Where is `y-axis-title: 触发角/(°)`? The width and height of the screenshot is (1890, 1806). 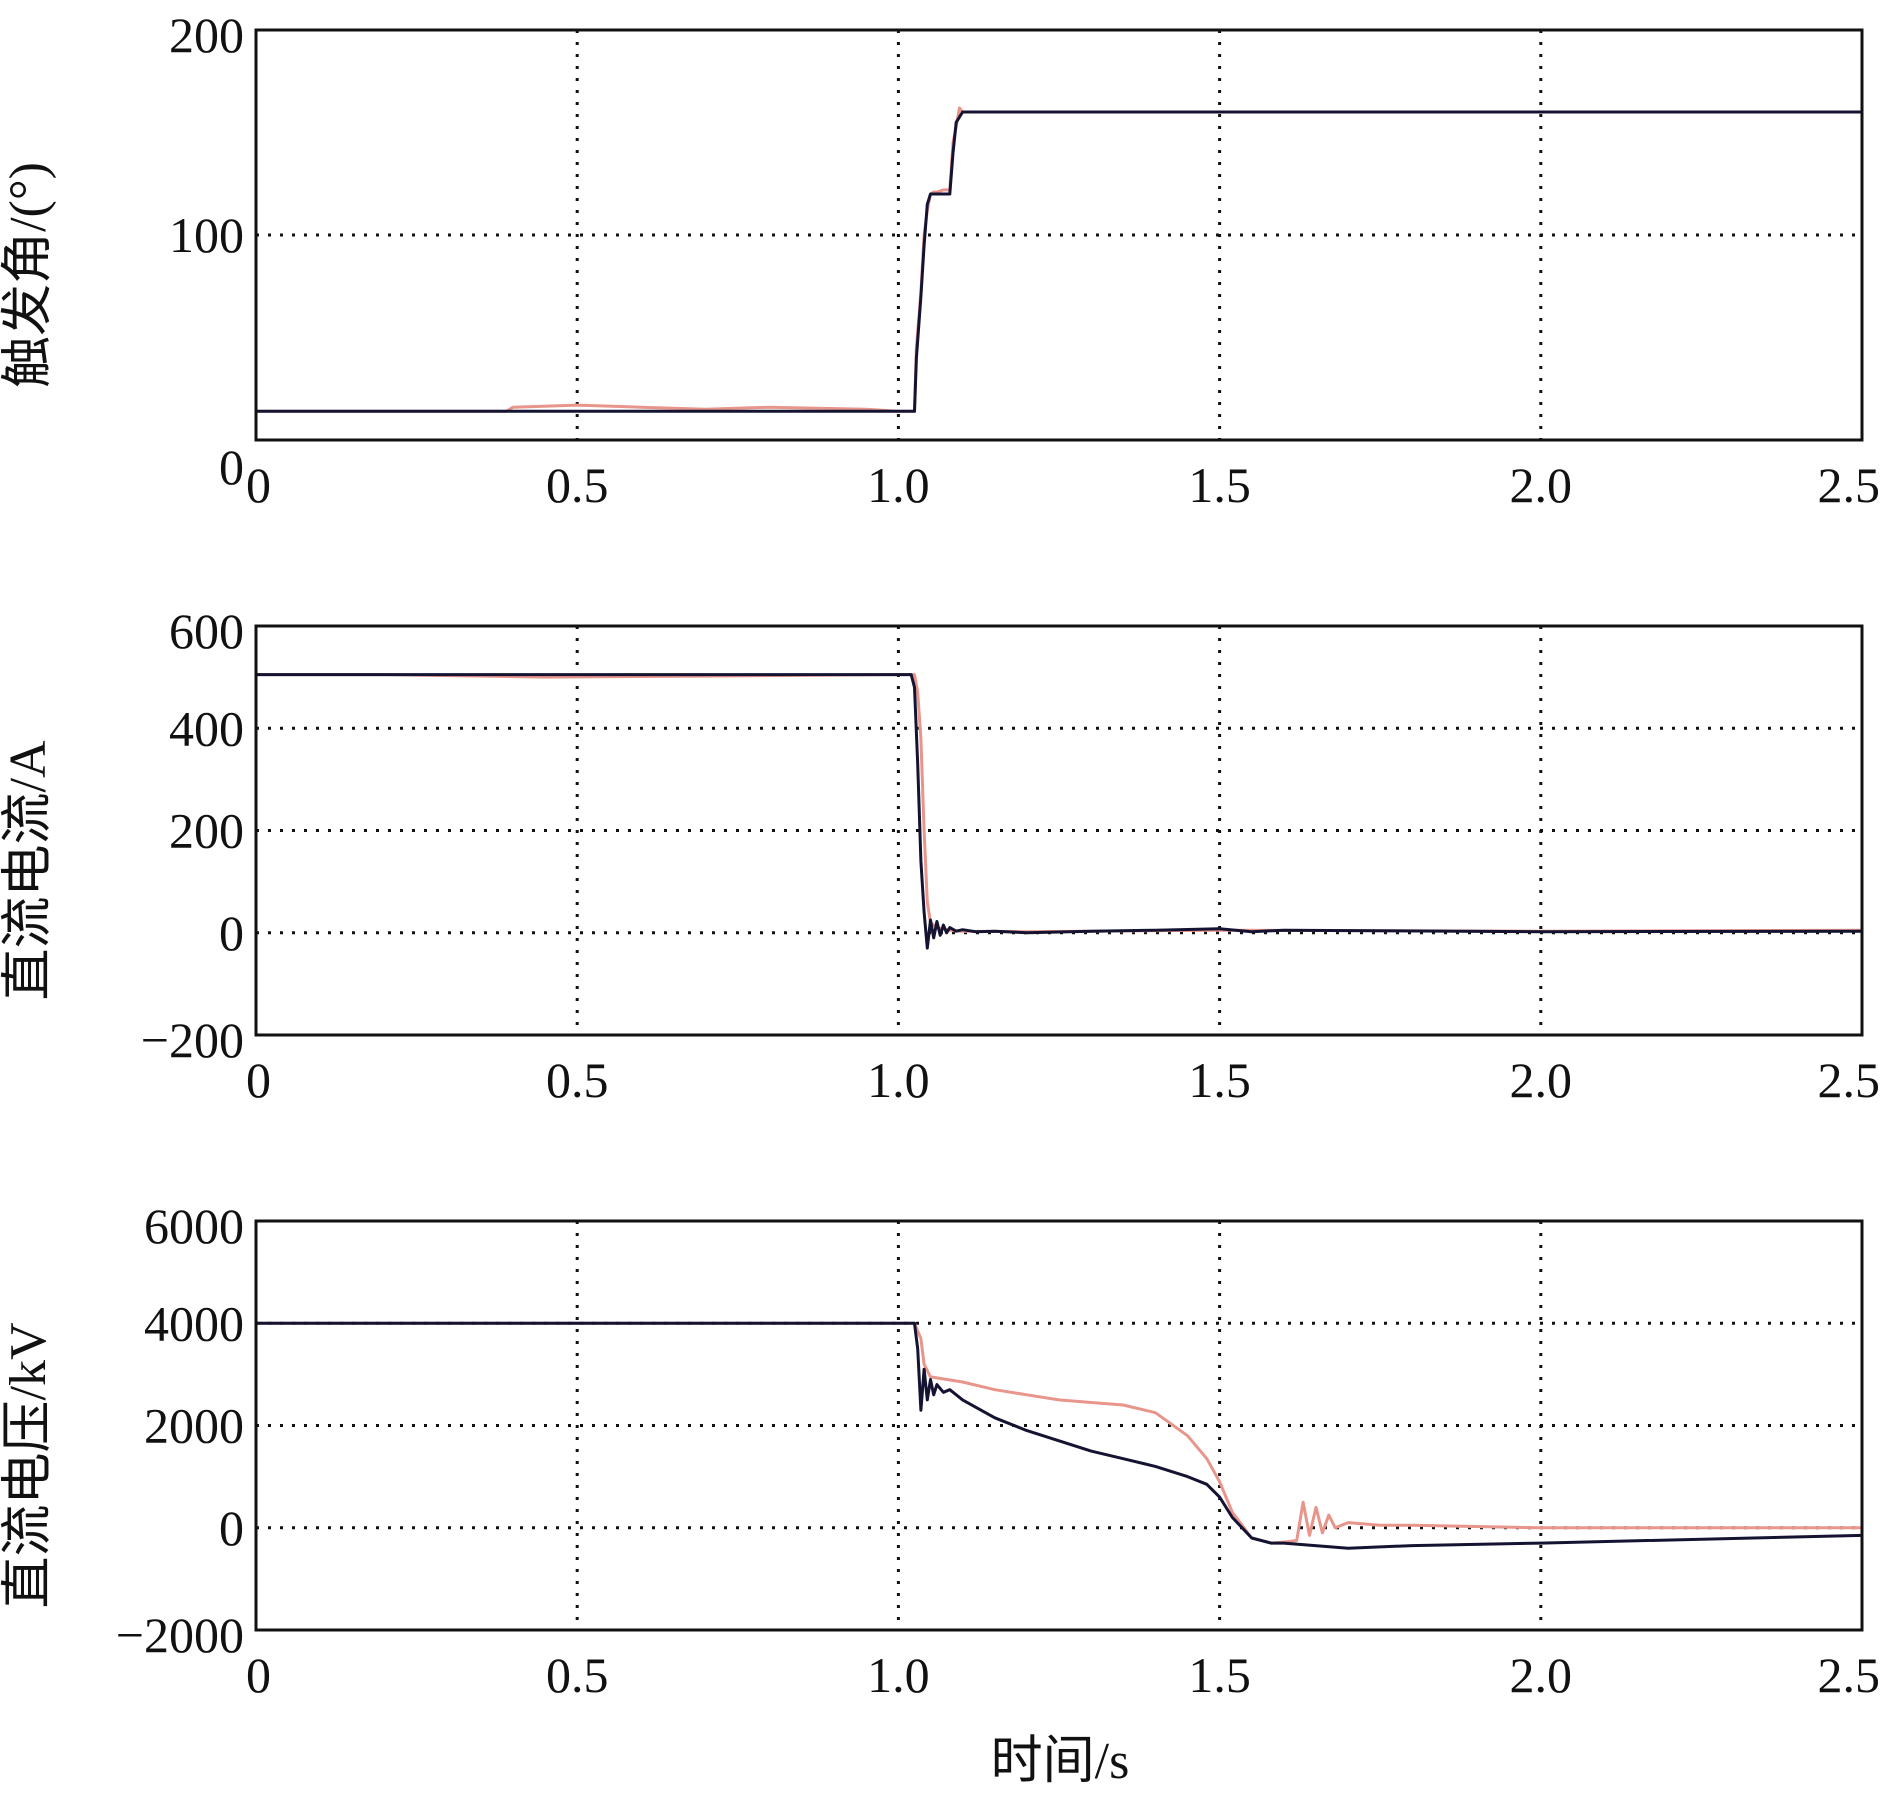
y-axis-title: 触发角/(°) is located at coordinates (28, 275).